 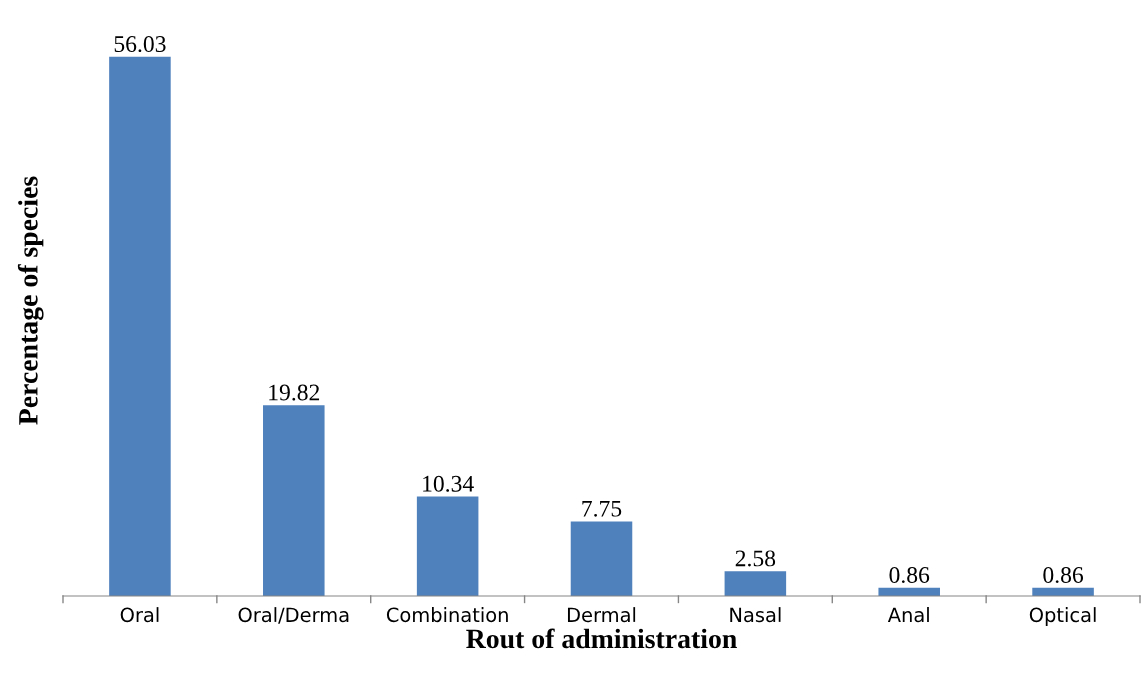 I want to click on x-tick-label: Dermal, so click(x=601, y=615).